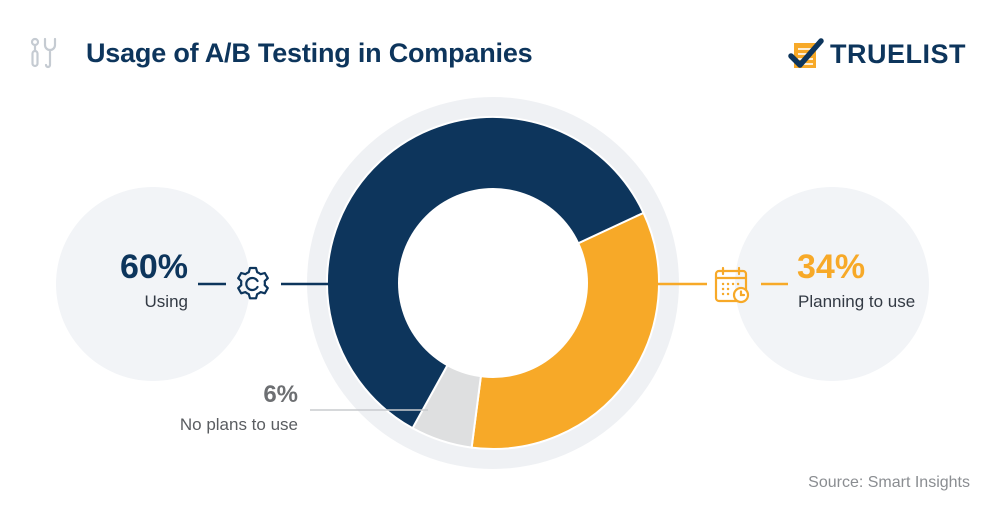 The width and height of the screenshot is (1000, 515). Describe the element at coordinates (493, 283) in the screenshot. I see `donut-hole` at that location.